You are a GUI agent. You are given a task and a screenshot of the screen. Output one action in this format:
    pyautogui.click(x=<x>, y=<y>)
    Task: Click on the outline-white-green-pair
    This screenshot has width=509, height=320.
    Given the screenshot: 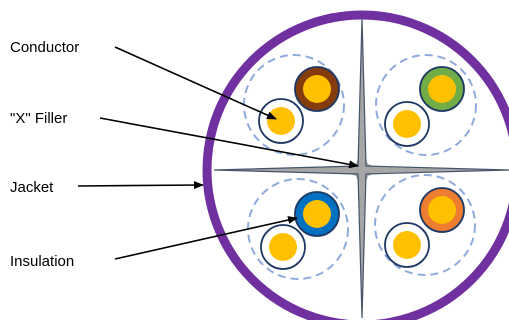 What is the action you would take?
    pyautogui.click(x=407, y=124)
    